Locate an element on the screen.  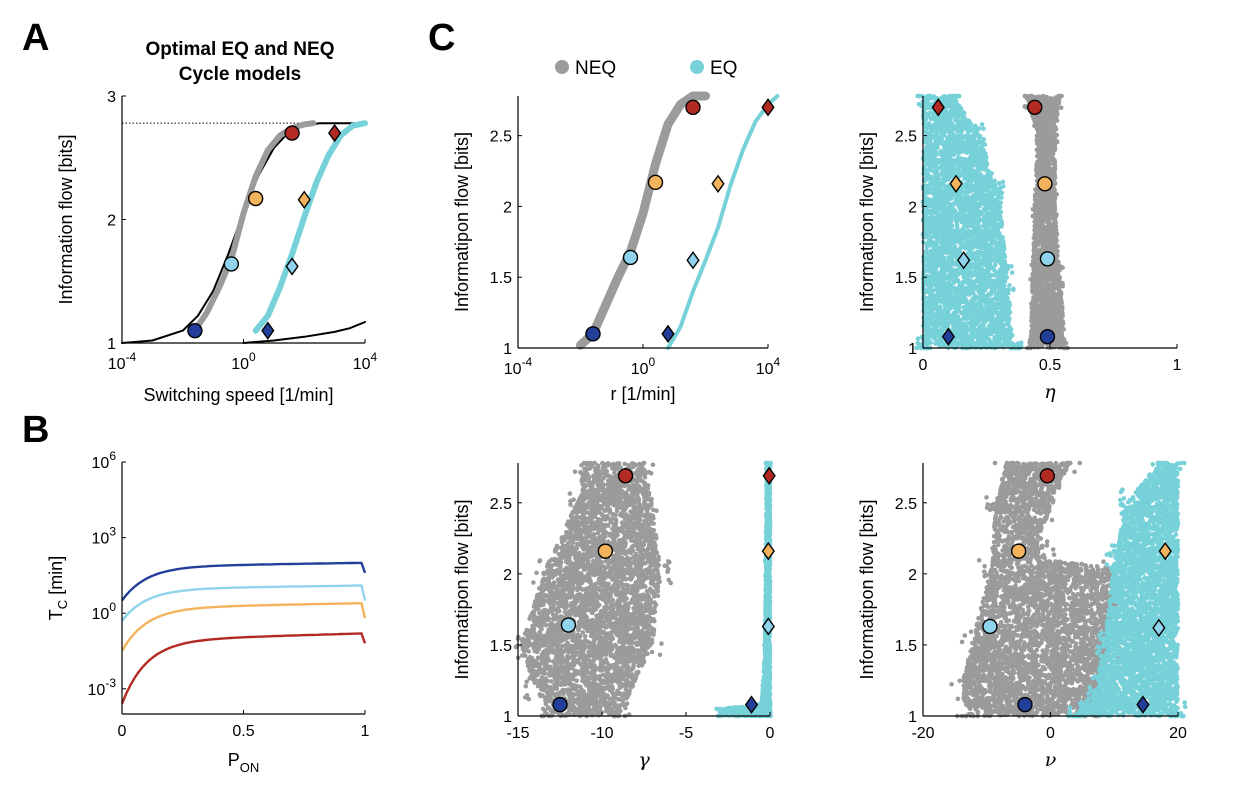
legend: NEQ EQ is located at coordinates (646, 68).